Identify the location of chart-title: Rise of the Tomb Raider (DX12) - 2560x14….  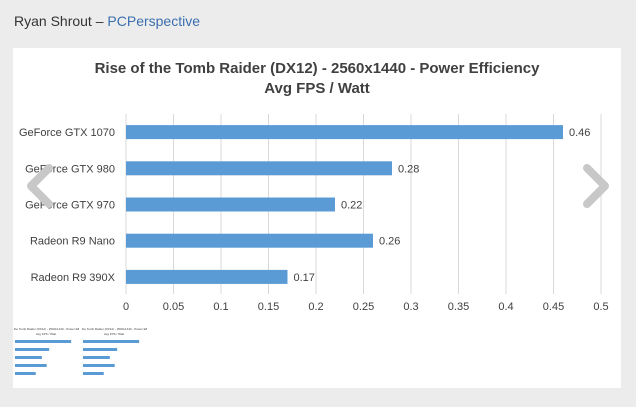
(318, 68).